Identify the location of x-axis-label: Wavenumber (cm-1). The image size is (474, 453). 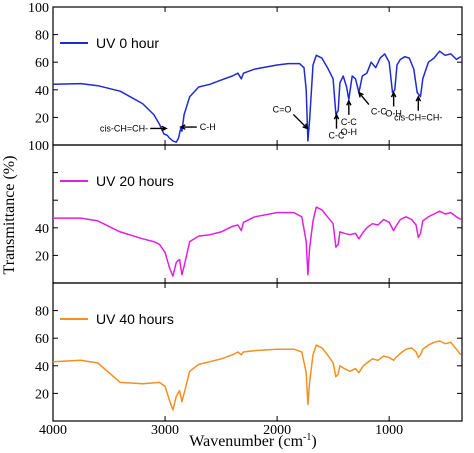
(252, 441).